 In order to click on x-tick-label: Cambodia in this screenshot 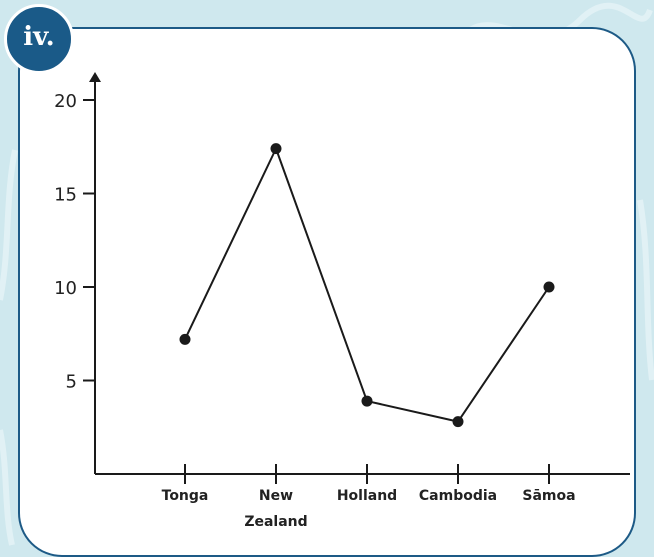, I will do `click(458, 496)`.